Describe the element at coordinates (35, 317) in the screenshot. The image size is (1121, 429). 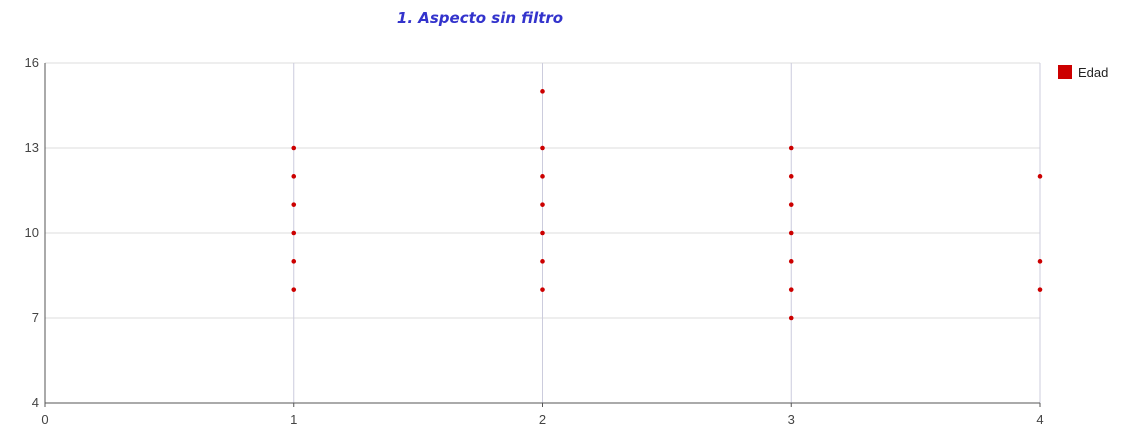
I see `y-tick-label: 7` at that location.